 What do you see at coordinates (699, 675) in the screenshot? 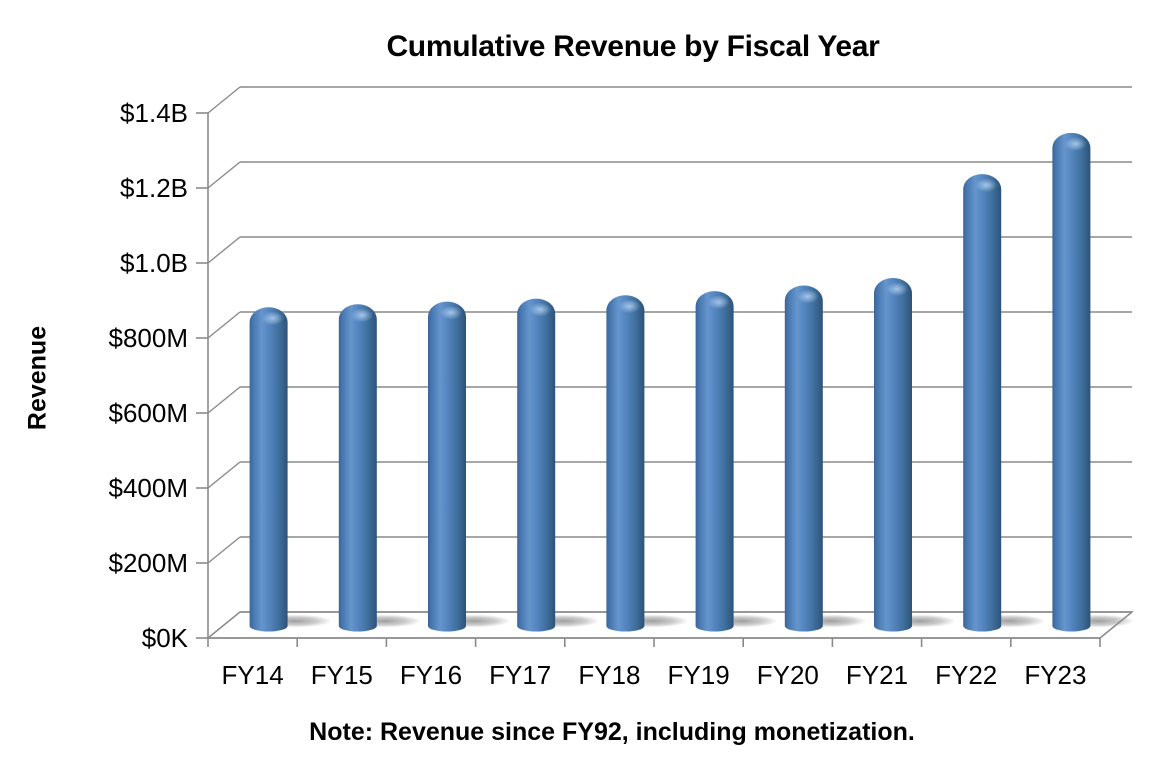
I see `x-category-label: FY19` at bounding box center [699, 675].